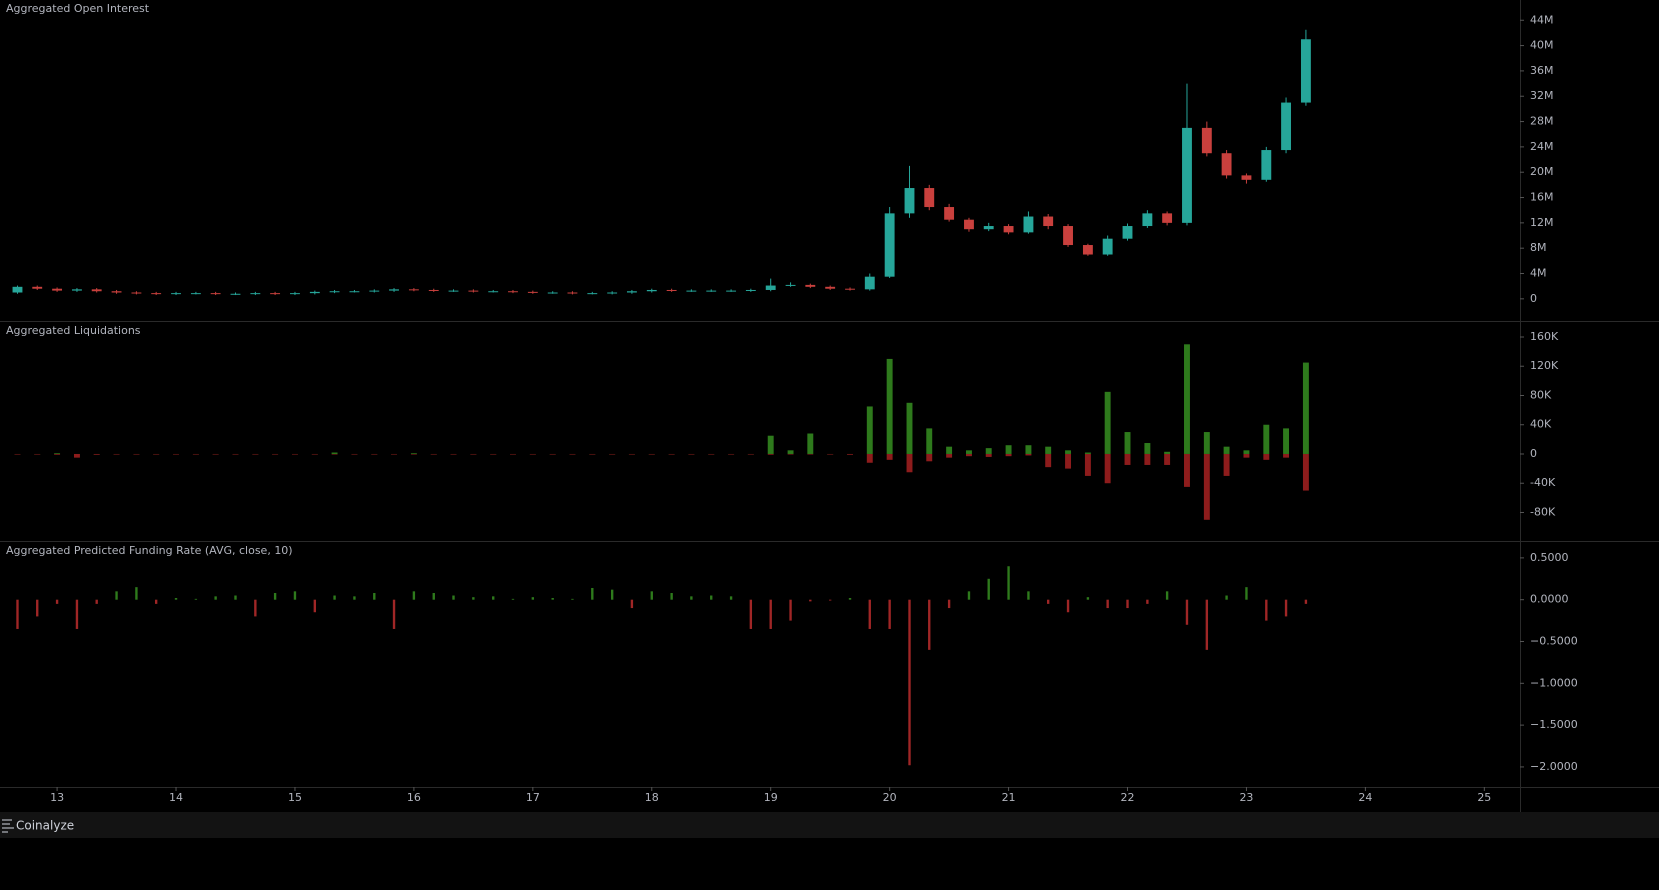 The width and height of the screenshot is (1659, 890). Describe the element at coordinates (1544, 336) in the screenshot. I see `y-tick-label: 160K` at that location.